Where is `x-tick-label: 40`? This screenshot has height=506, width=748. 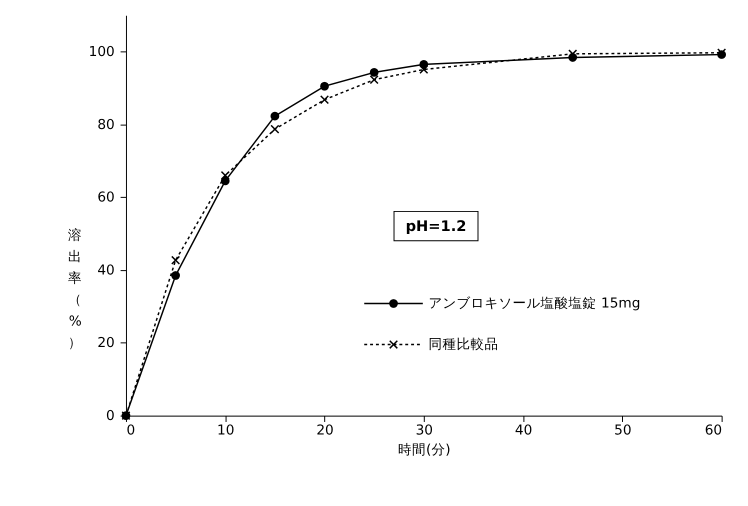 x-tick-label: 40 is located at coordinates (523, 430).